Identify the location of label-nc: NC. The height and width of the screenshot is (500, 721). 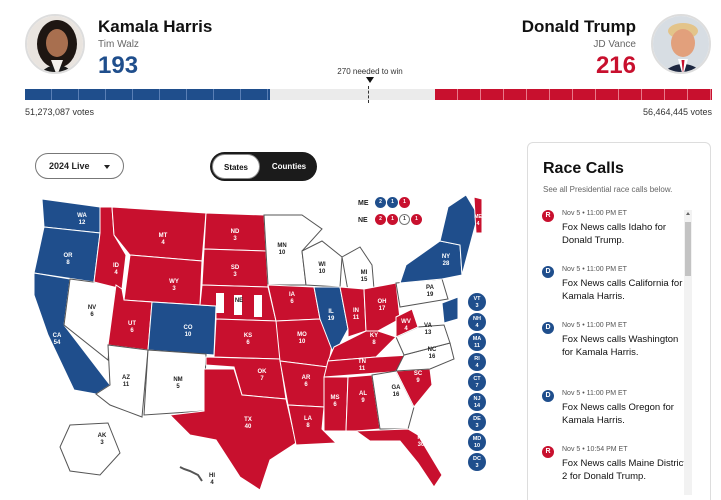
(432, 350).